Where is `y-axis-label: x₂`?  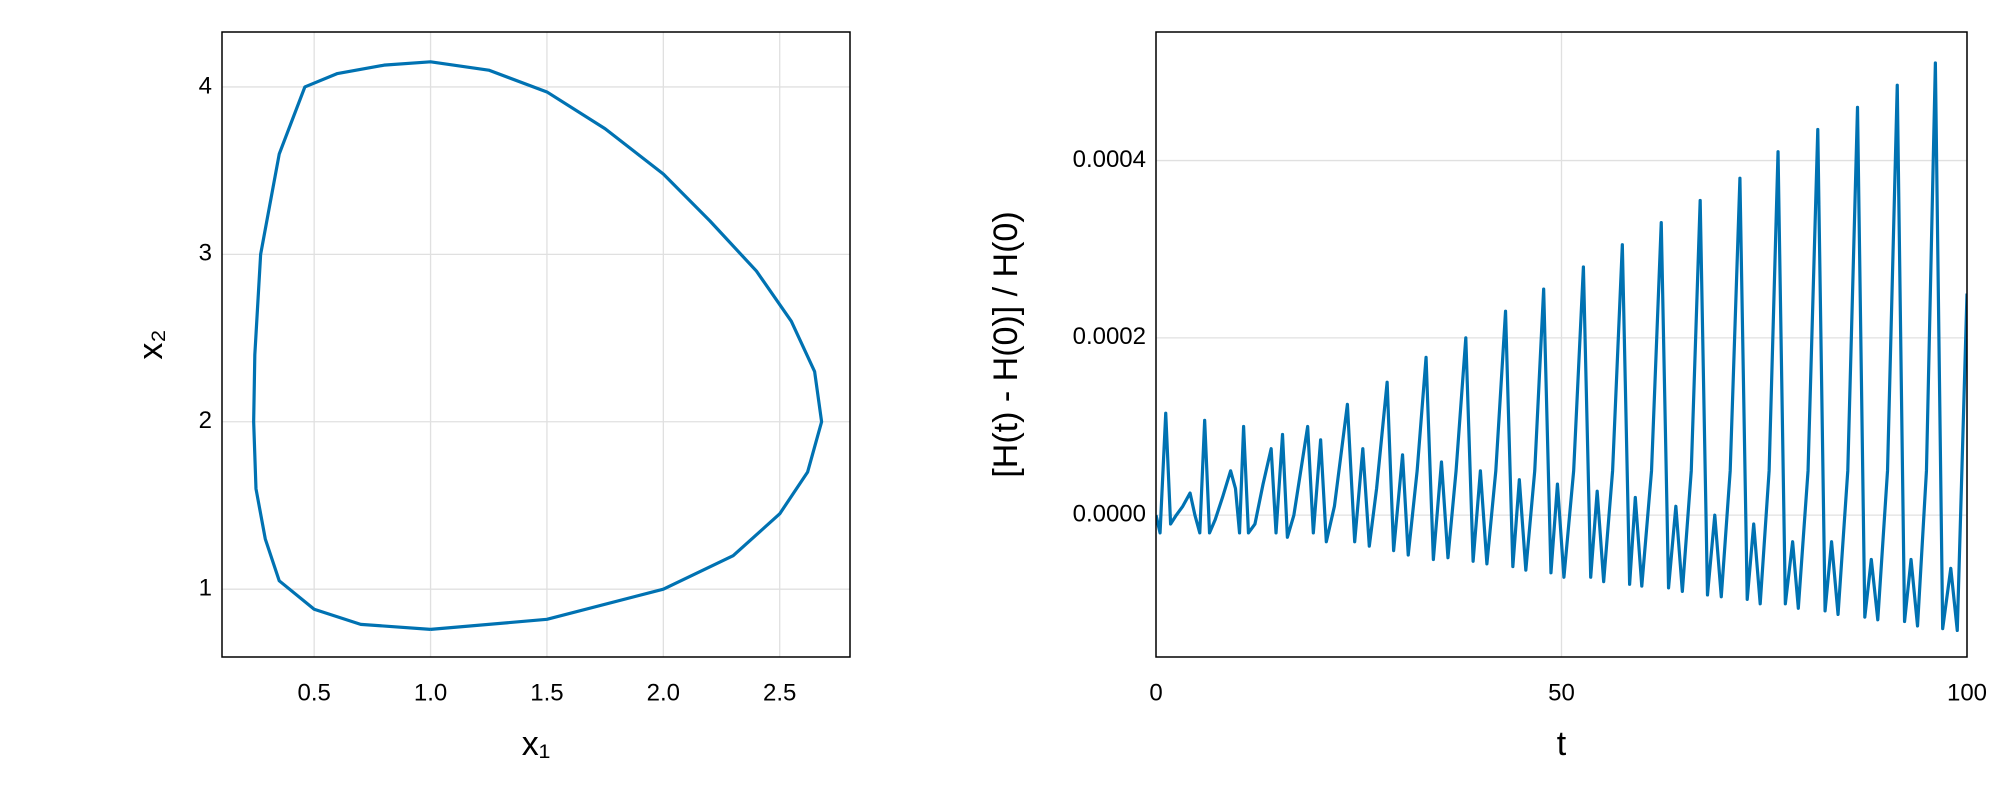 y-axis-label: x₂ is located at coordinates (151, 344).